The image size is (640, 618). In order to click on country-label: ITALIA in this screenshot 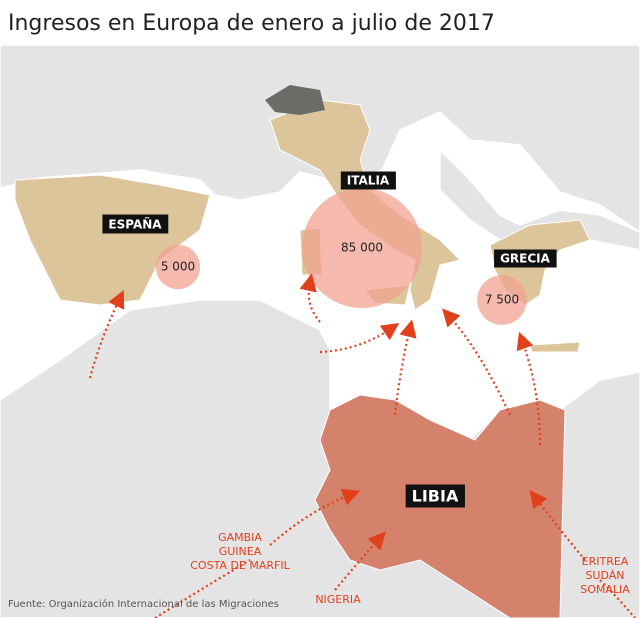, I will do `click(368, 181)`.